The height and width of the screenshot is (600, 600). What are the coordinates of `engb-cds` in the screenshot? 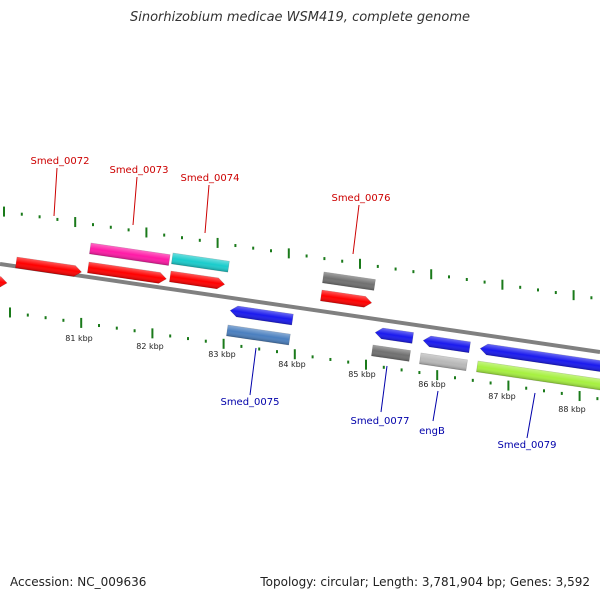 It's located at (443, 362).